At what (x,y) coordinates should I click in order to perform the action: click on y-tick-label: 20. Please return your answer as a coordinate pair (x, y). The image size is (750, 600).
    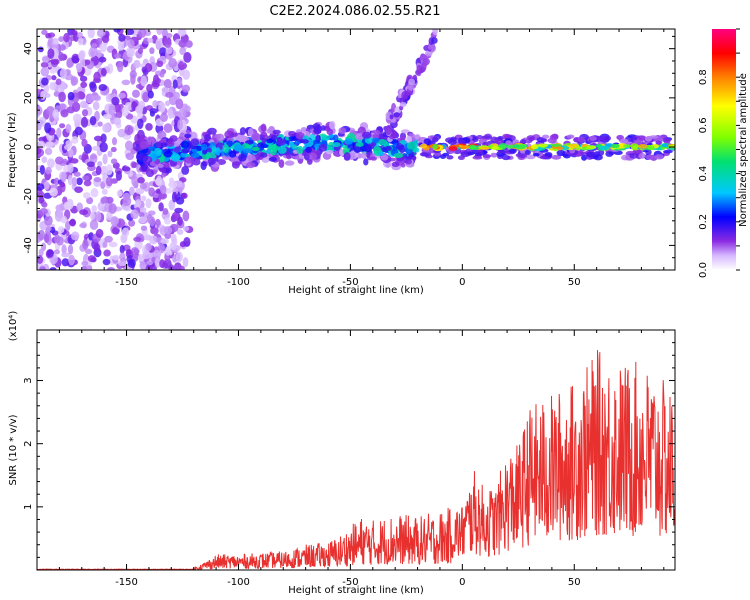
    Looking at the image, I should click on (28, 97).